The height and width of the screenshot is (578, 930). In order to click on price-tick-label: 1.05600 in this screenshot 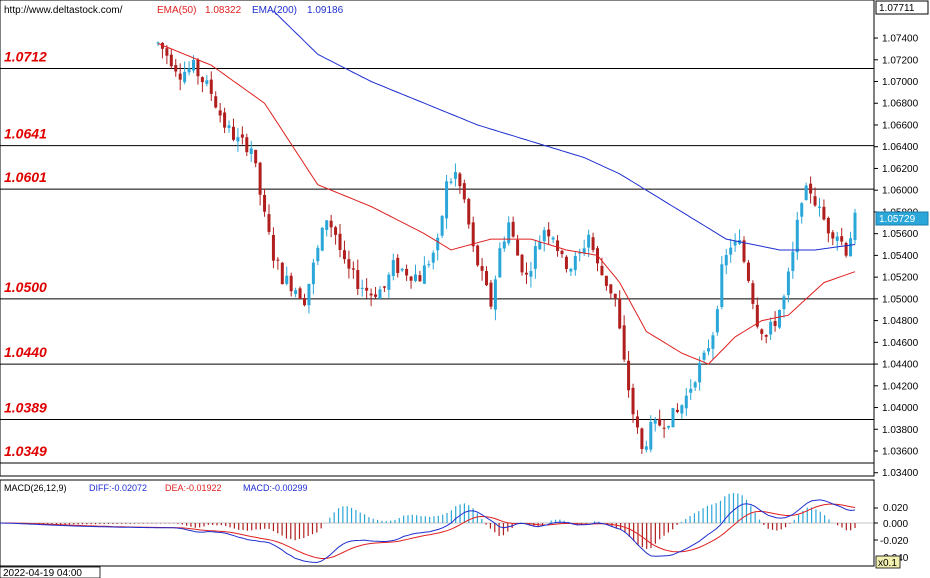, I will do `click(900, 234)`.